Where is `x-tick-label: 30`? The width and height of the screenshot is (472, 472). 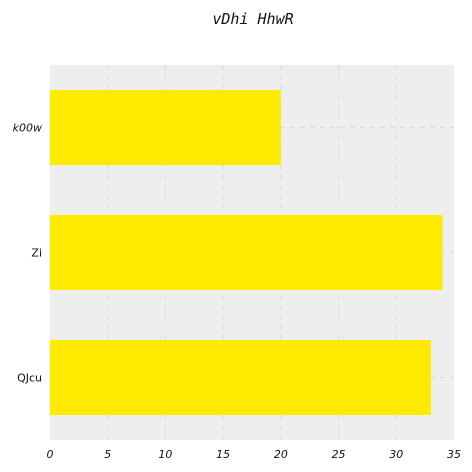 x-tick-label: 30 is located at coordinates (396, 454).